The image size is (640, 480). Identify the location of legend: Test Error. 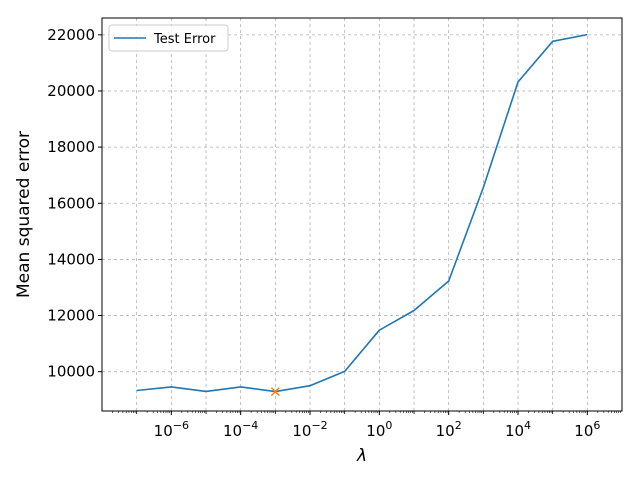
(168, 38).